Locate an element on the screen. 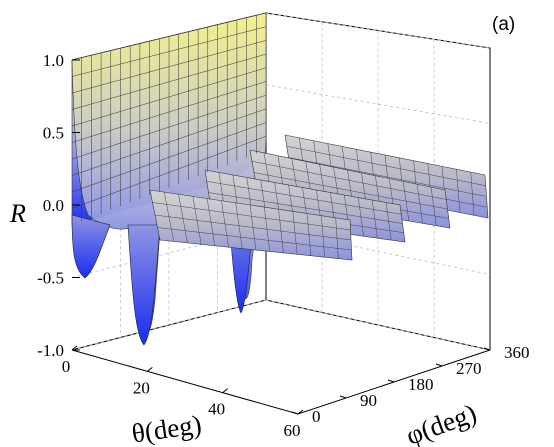  y-tick-label: 360 is located at coordinates (517, 352).